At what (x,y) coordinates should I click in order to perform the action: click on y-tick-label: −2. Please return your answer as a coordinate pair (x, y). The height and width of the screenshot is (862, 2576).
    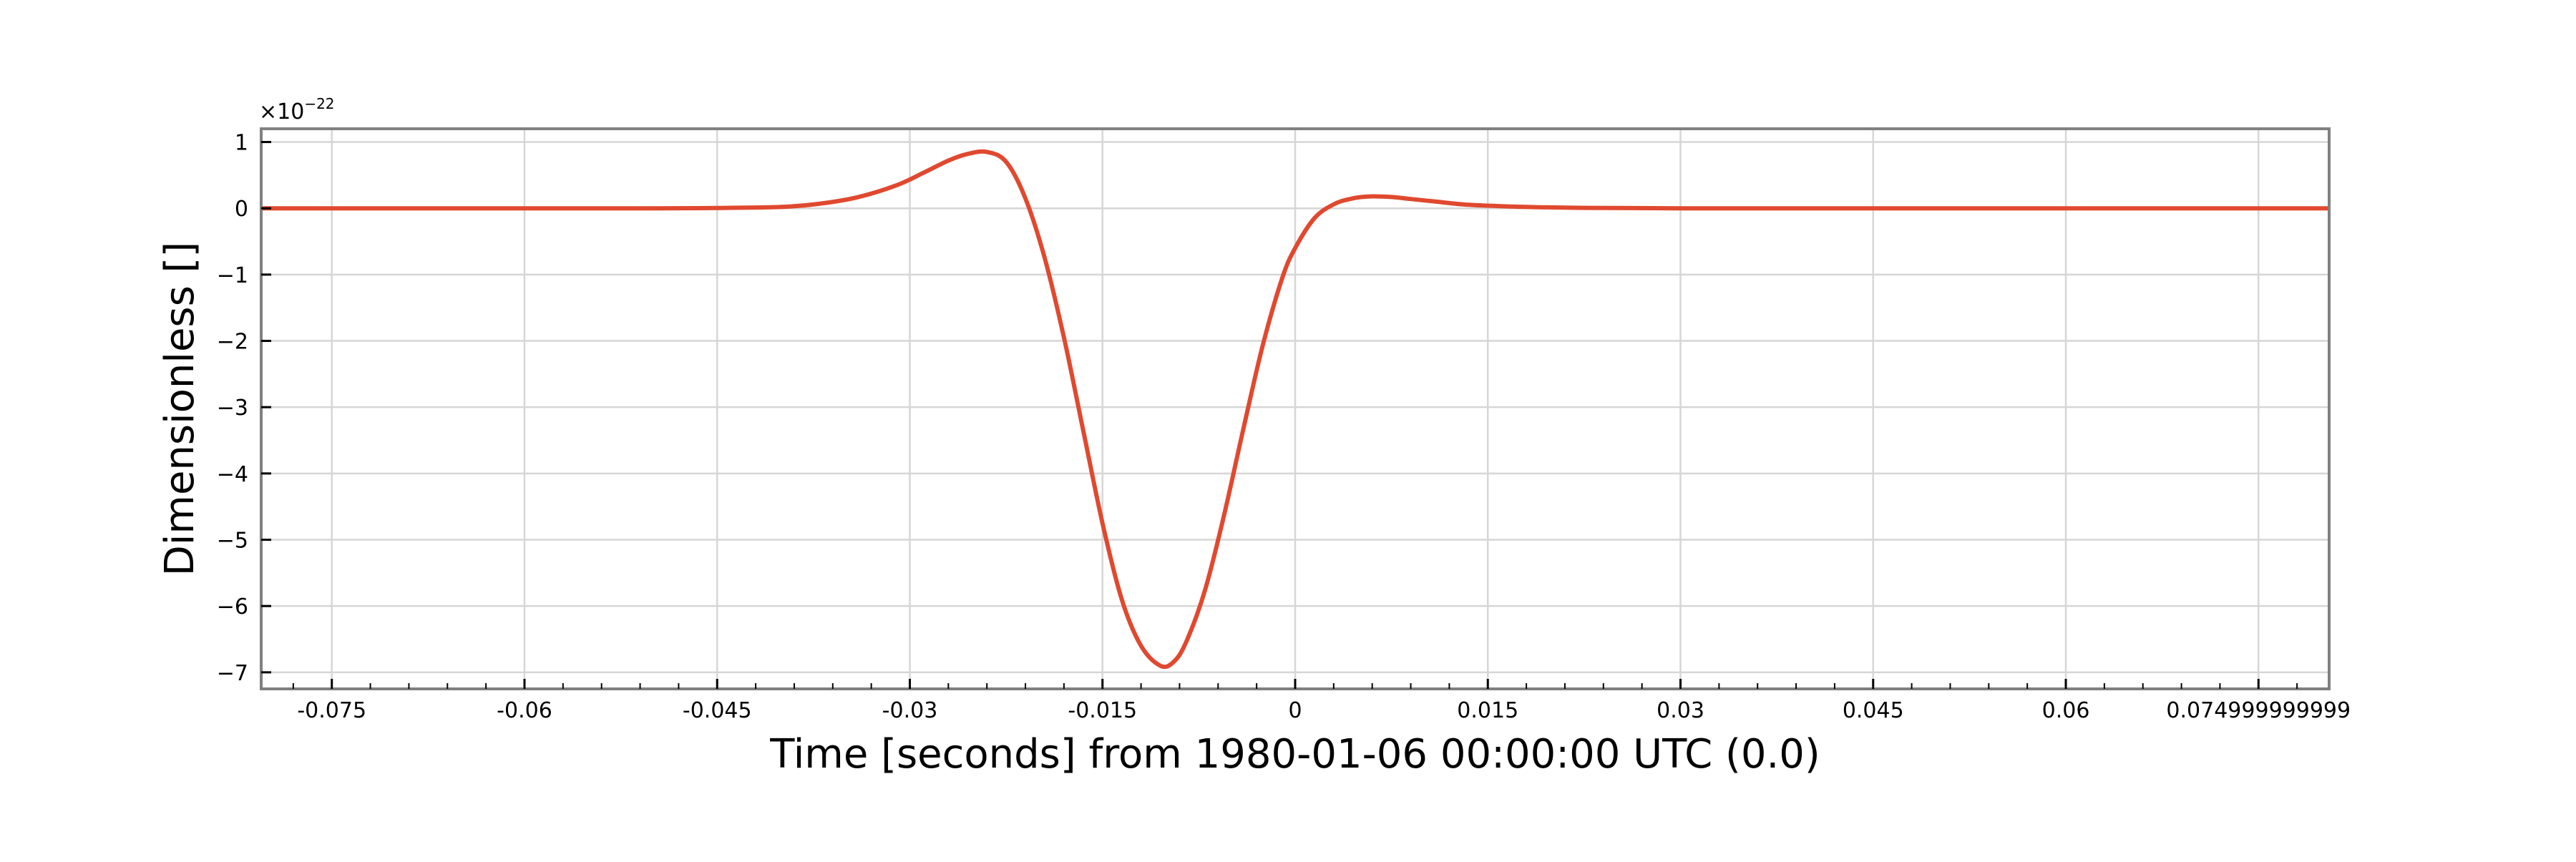
    Looking at the image, I should click on (232, 342).